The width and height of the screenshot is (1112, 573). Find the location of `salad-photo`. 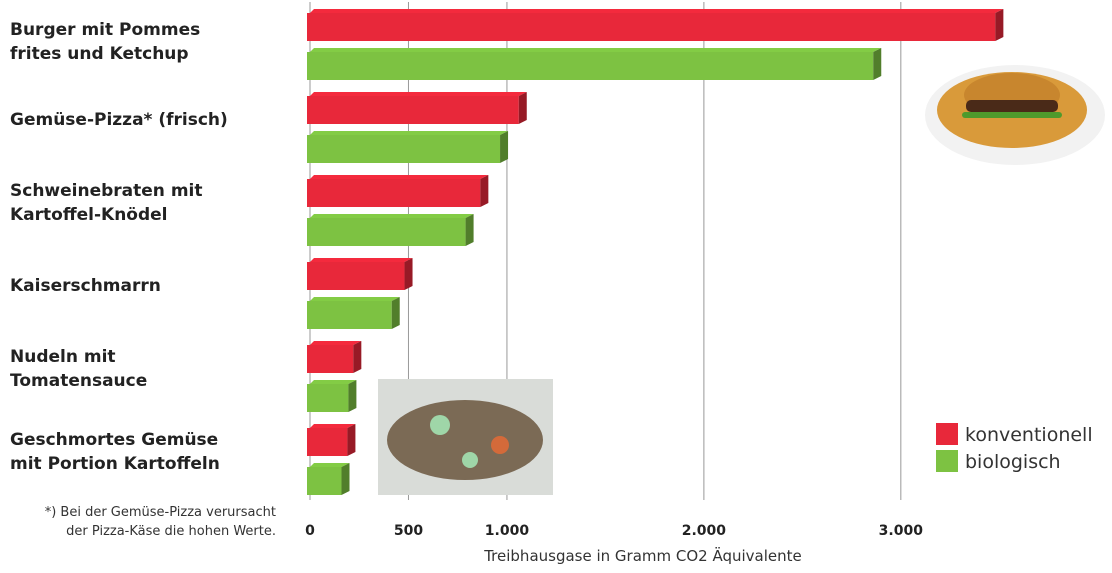

salad-photo is located at coordinates (465, 437).